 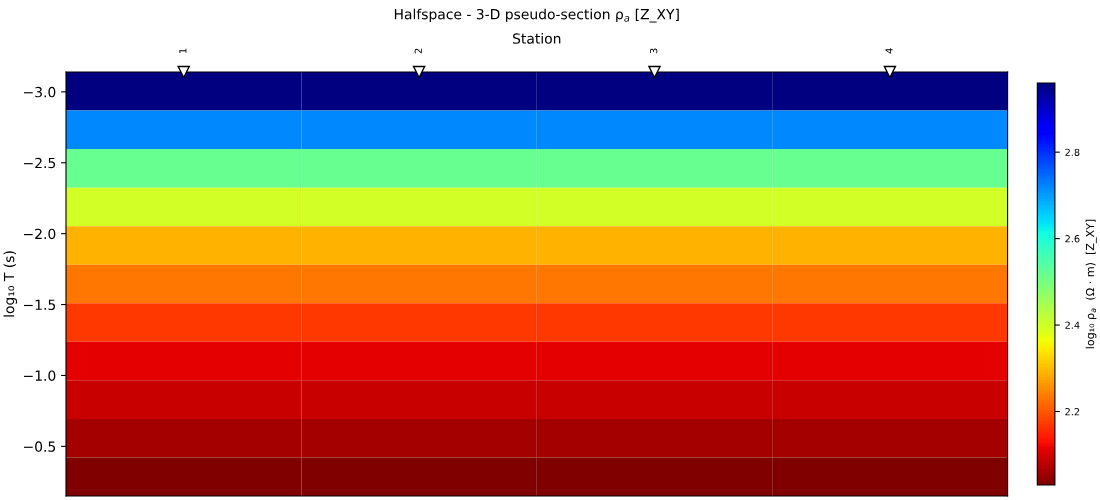 I want to click on y-tick-label: −1.0, so click(x=40, y=375).